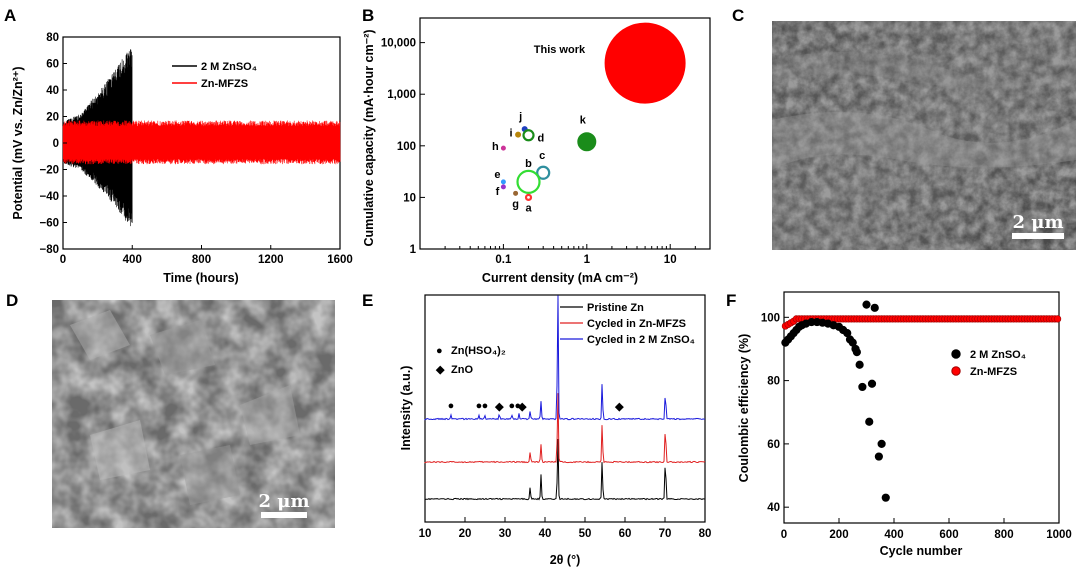 This screenshot has height=570, width=1080. Describe the element at coordinates (465, 534) in the screenshot. I see `x-tick-label: 20` at that location.